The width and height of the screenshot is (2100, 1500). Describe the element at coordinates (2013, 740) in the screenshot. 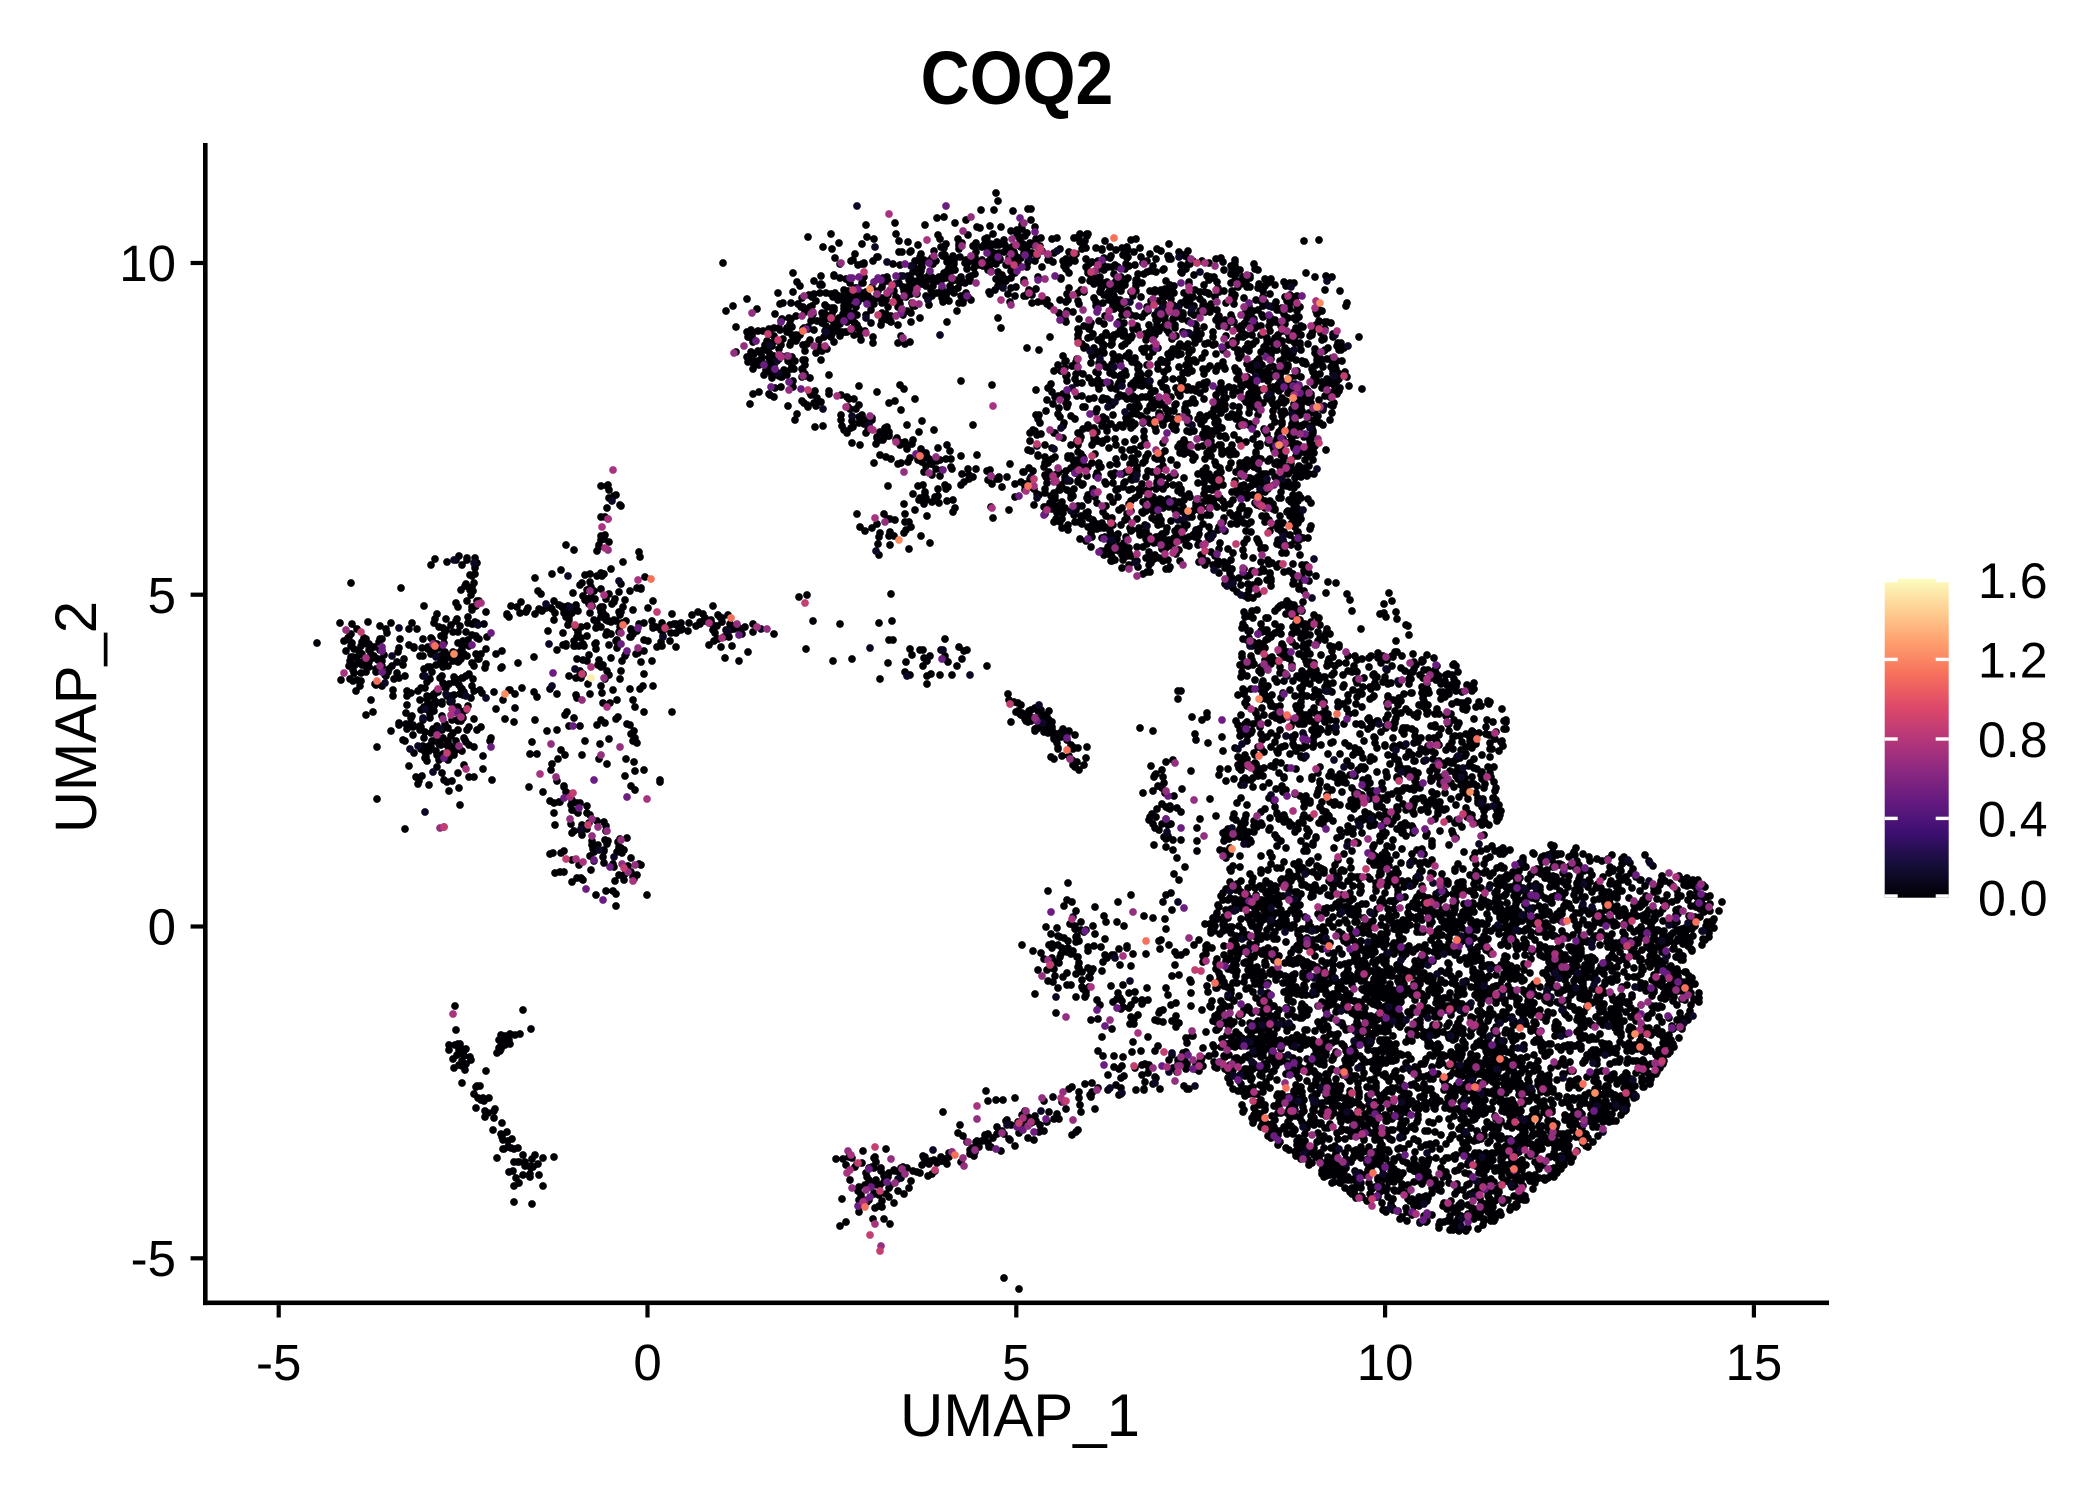

I see `svg-text: 0.8` at that location.